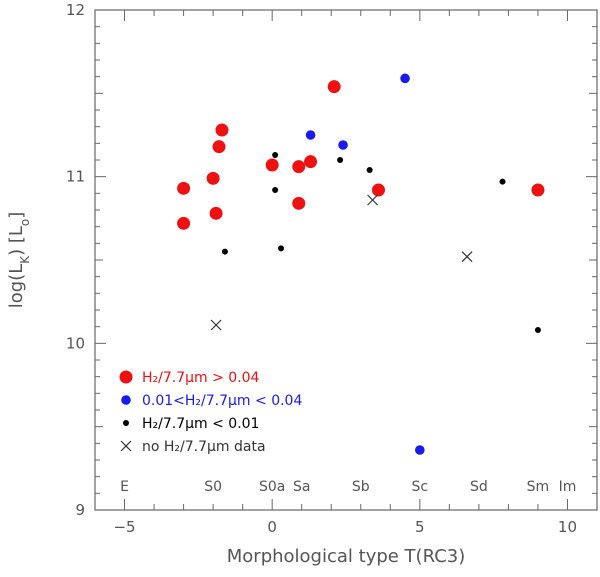 This screenshot has height=577, width=600. What do you see at coordinates (348, 487) in the screenshot?
I see `morph-type-labels: E S0 S0a Sa Sb Sc Sd Sm Im` at bounding box center [348, 487].